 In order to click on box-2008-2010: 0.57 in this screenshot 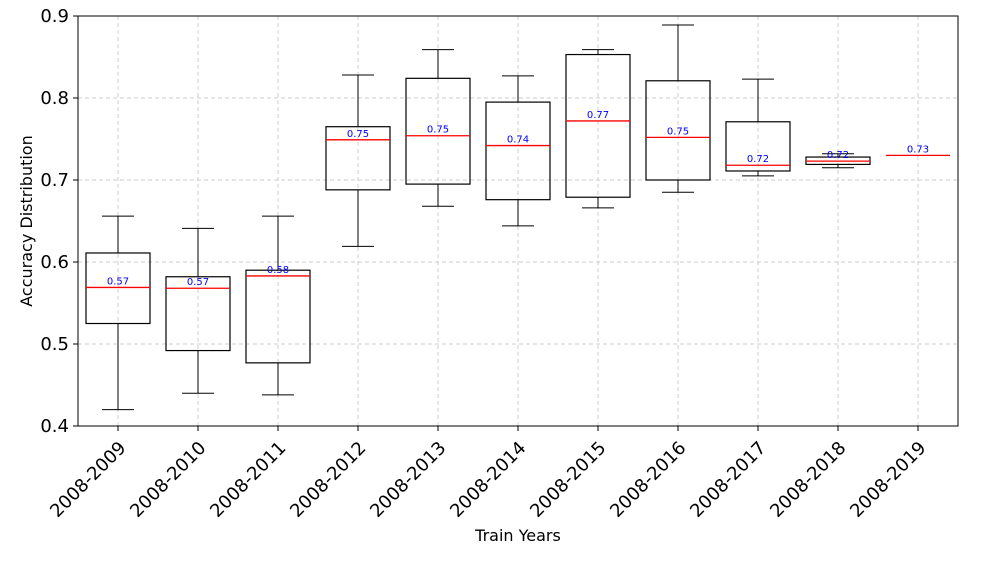, I will do `click(198, 310)`.